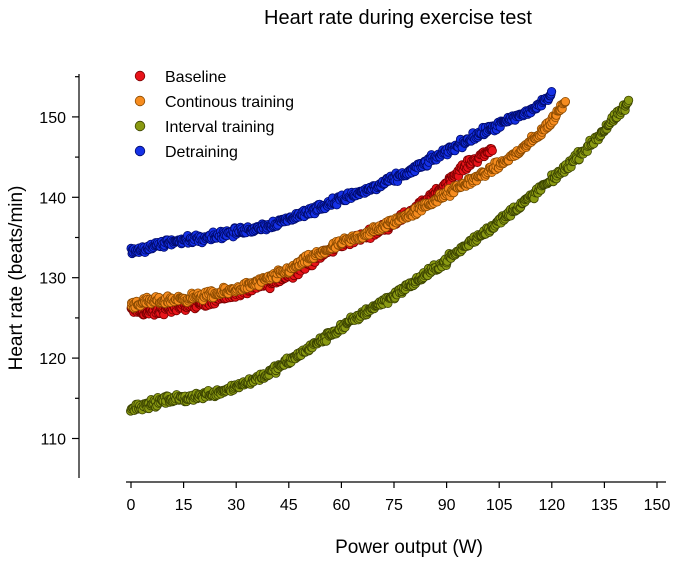 The width and height of the screenshot is (686, 561). Describe the element at coordinates (289, 505) in the screenshot. I see `x-tick-label: 45` at that location.